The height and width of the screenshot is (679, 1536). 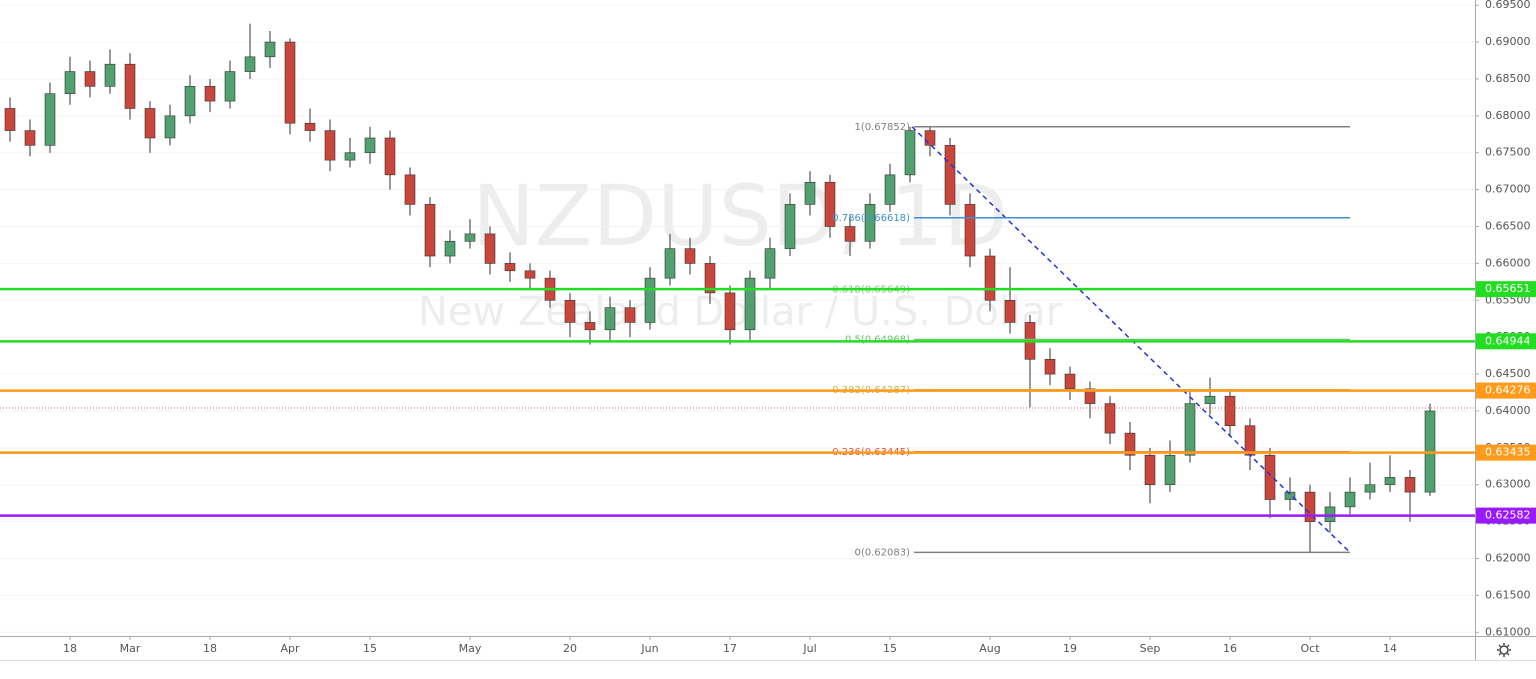 I want to click on level-label: 0.63435, so click(x=1508, y=452).